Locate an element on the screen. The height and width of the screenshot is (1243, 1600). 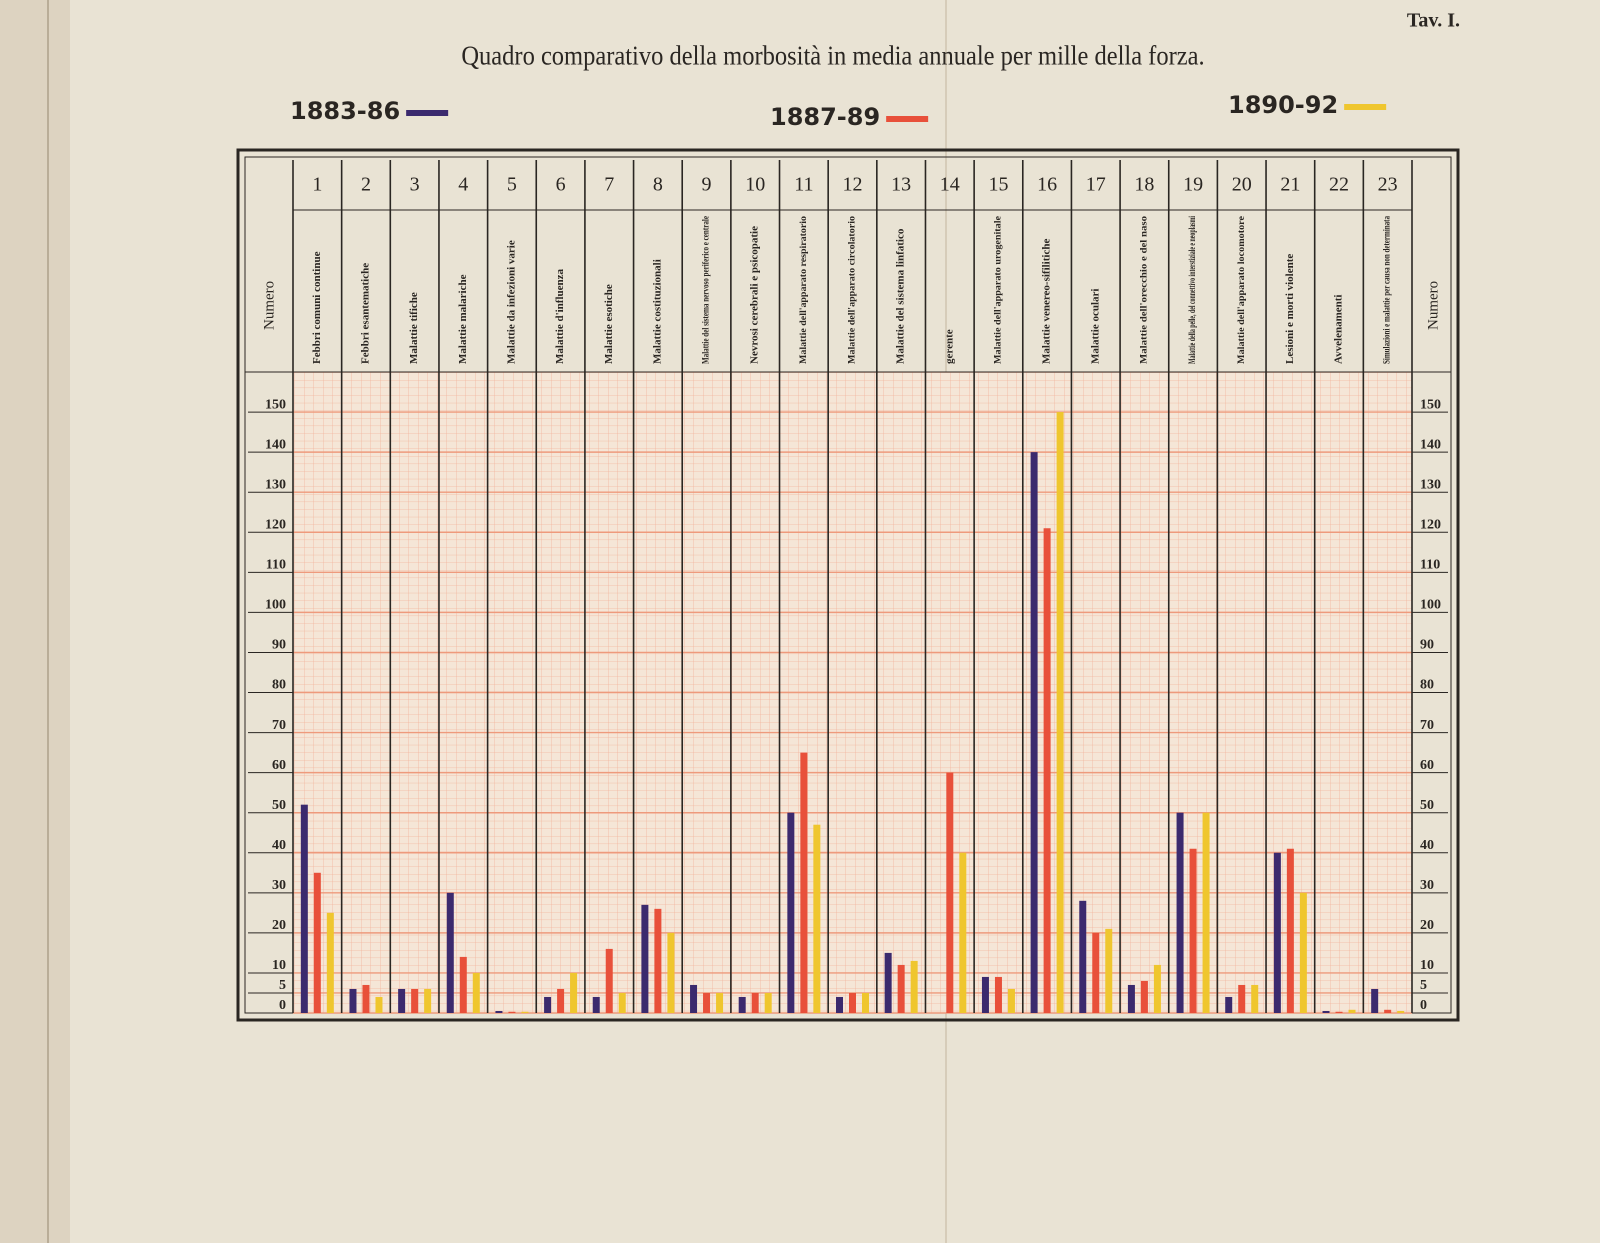
category-label: Malattie da infezioni varie is located at coordinates (511, 302).